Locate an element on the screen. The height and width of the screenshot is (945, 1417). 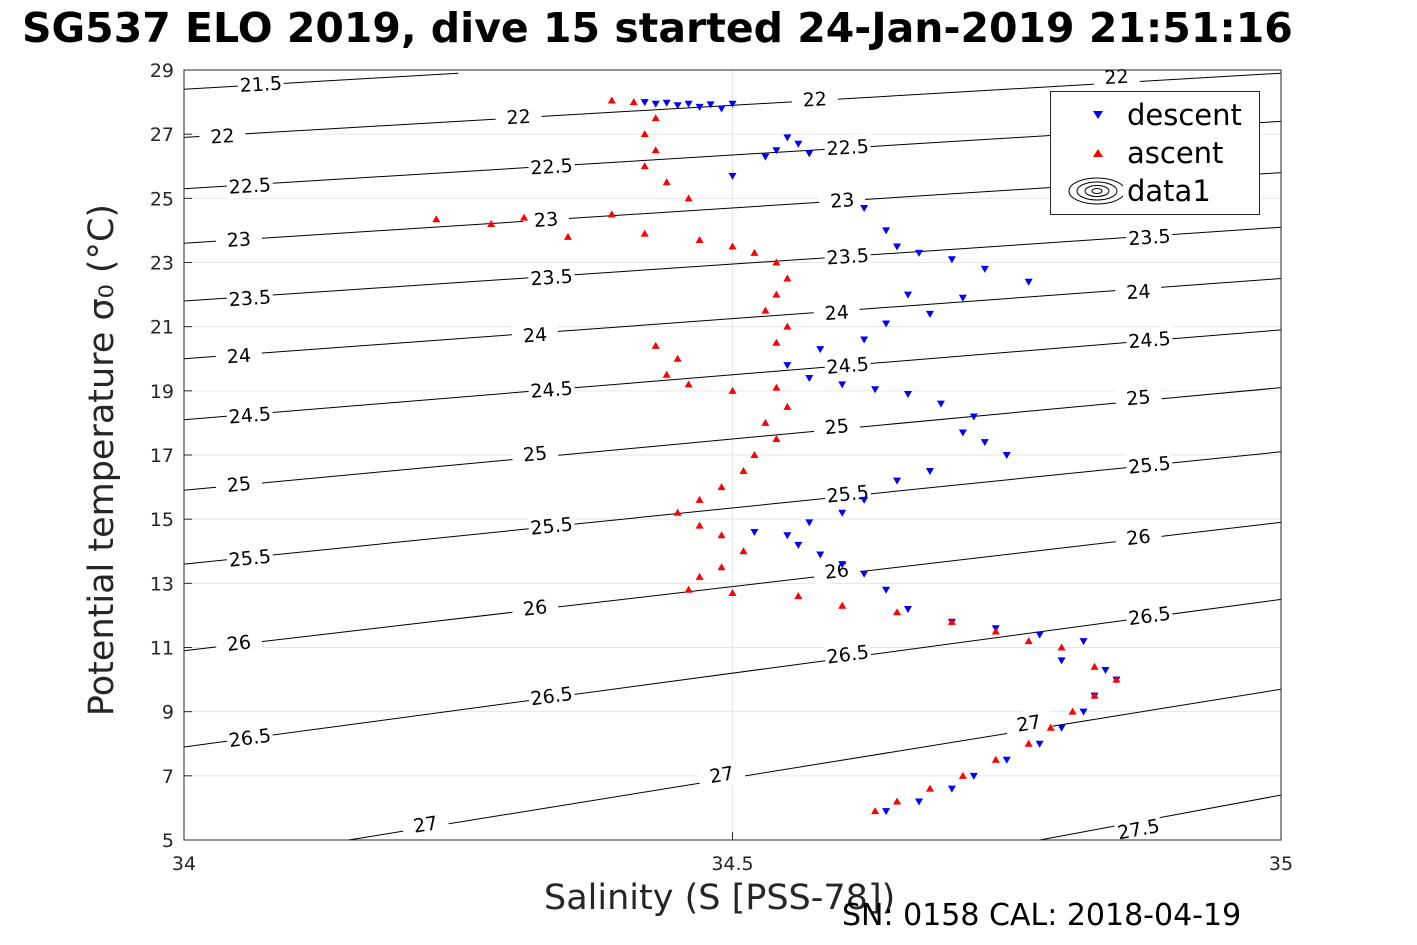
y-tick-label: 25 is located at coordinates (162, 199).